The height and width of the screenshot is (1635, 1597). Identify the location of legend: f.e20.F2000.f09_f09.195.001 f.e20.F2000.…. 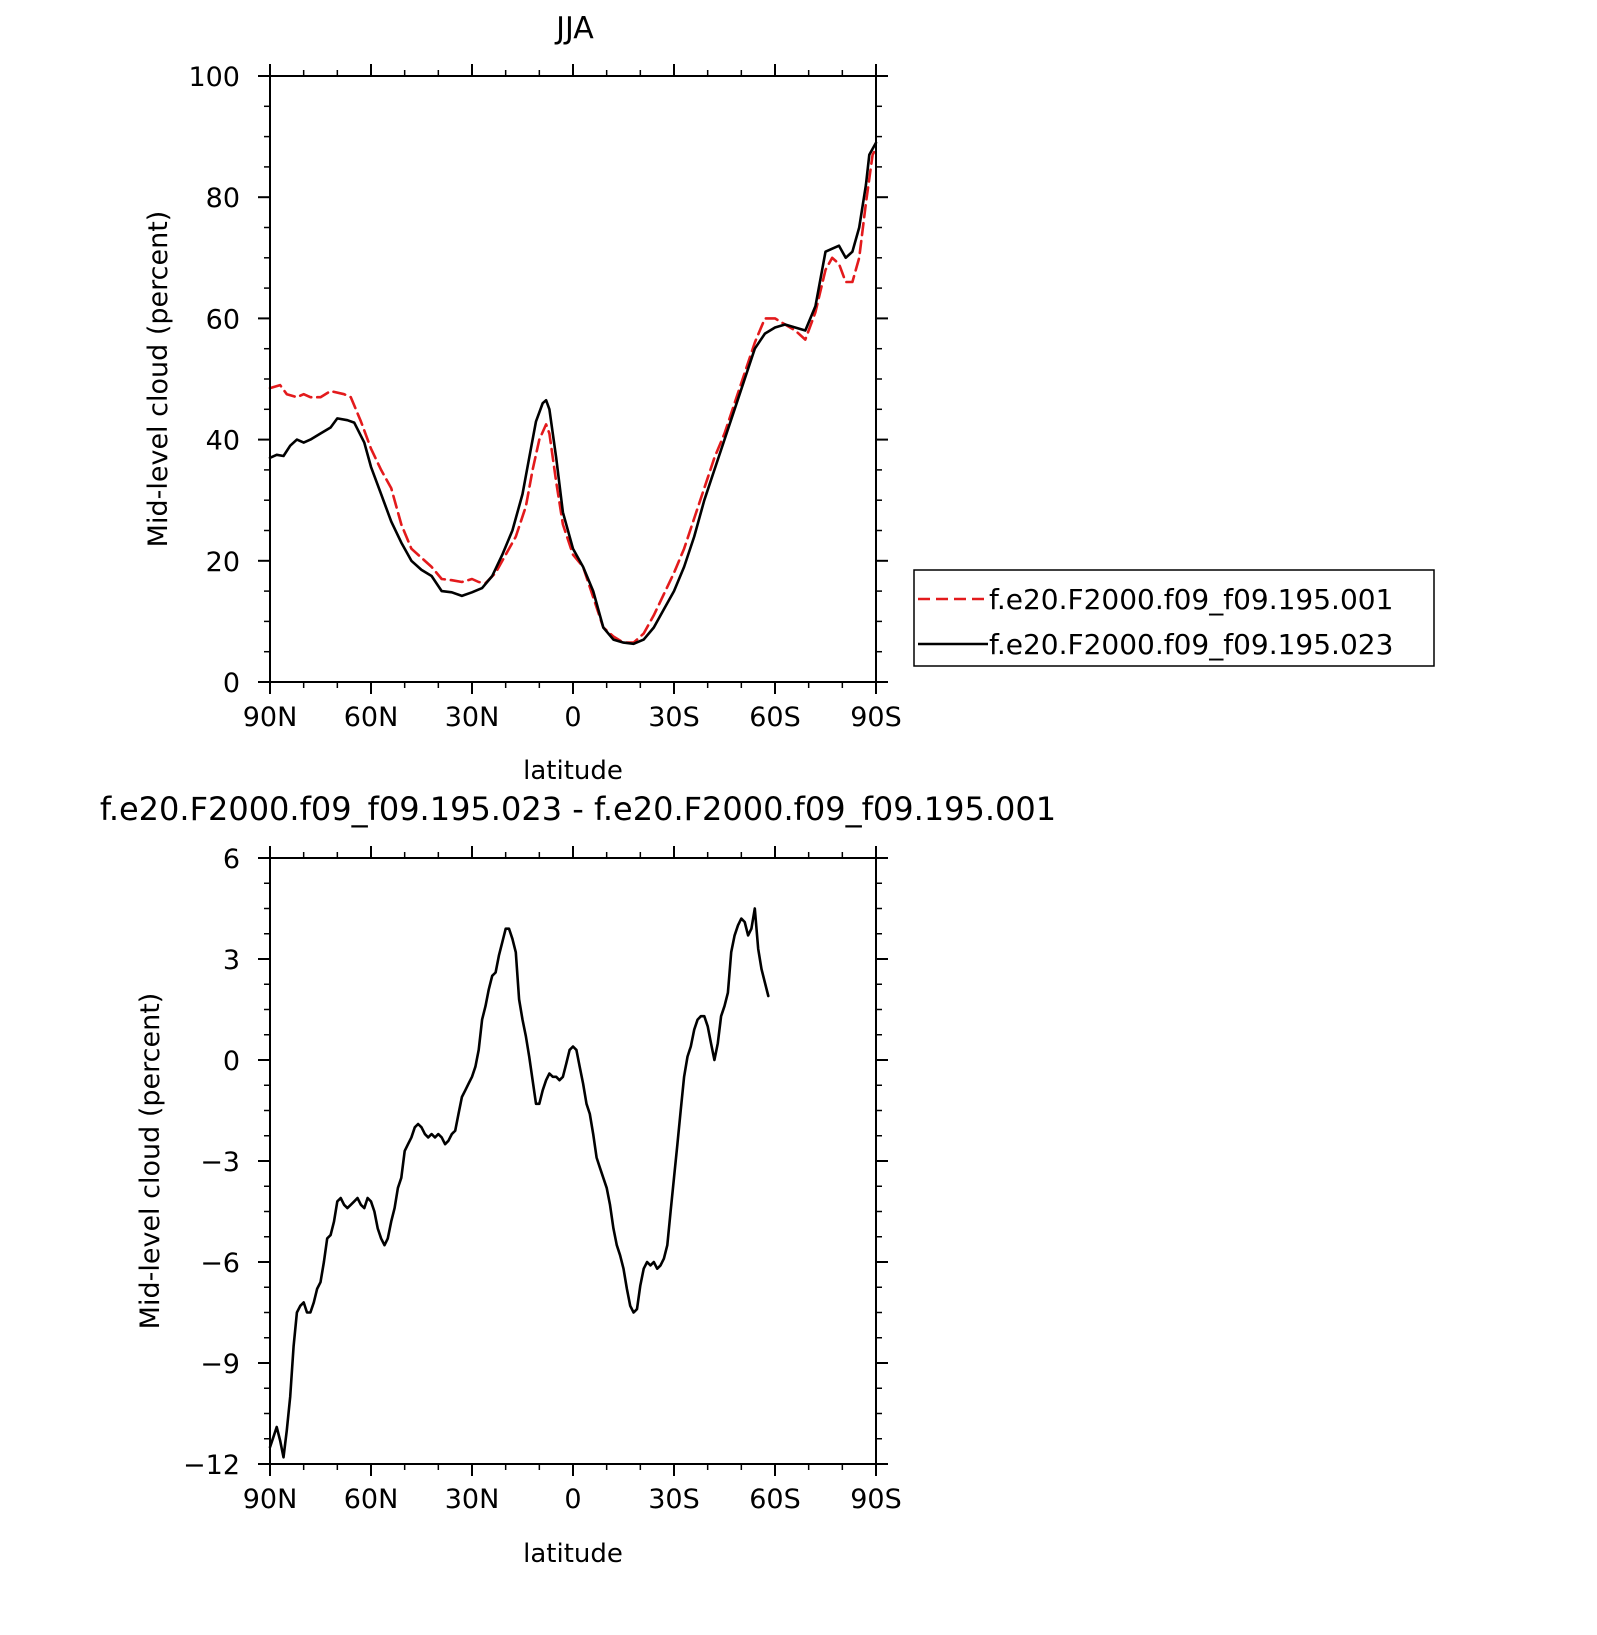
(1174, 618).